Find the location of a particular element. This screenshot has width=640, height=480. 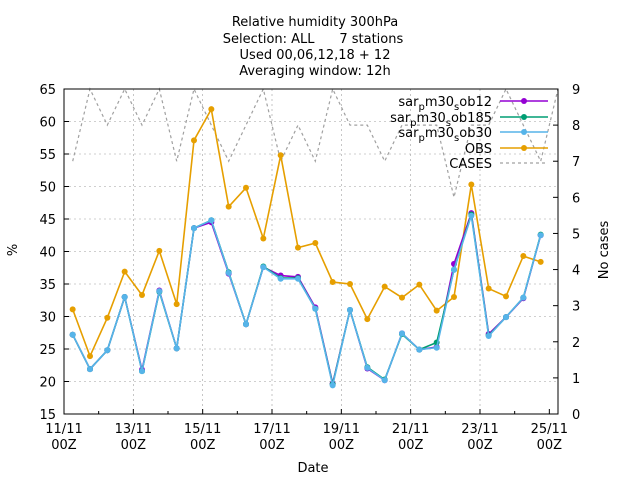

legend-label: sarpm30sob12 is located at coordinates (445, 104).